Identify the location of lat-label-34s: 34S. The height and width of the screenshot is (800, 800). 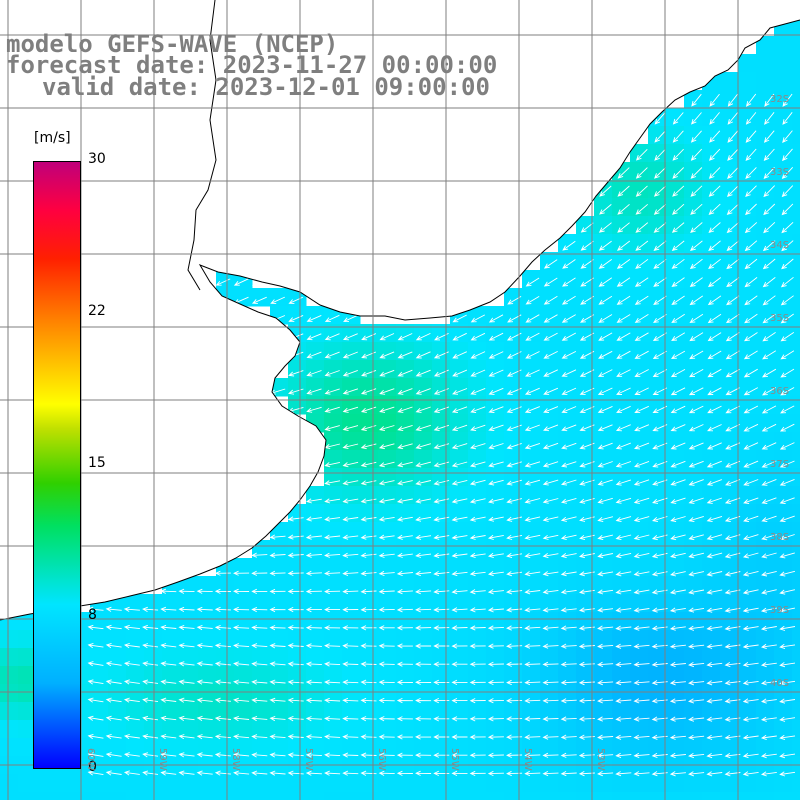
(780, 245).